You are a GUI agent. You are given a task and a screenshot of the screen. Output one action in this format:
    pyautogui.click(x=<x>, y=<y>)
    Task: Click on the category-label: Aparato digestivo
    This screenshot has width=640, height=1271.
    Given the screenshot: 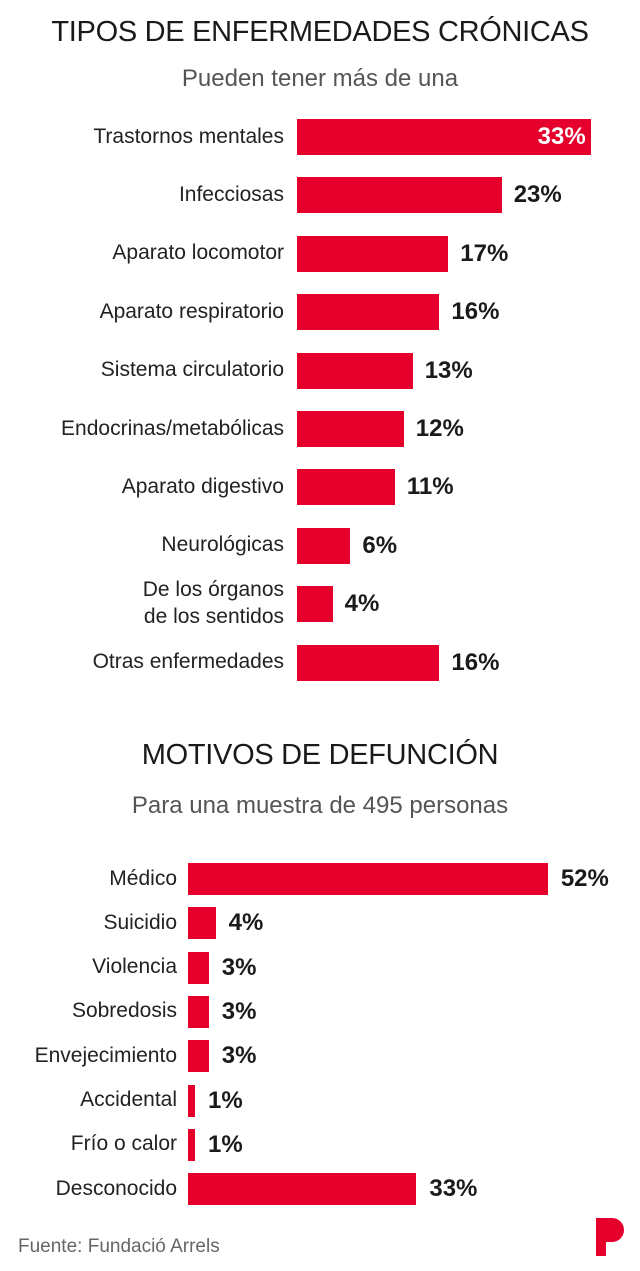 What is the action you would take?
    pyautogui.click(x=202, y=486)
    